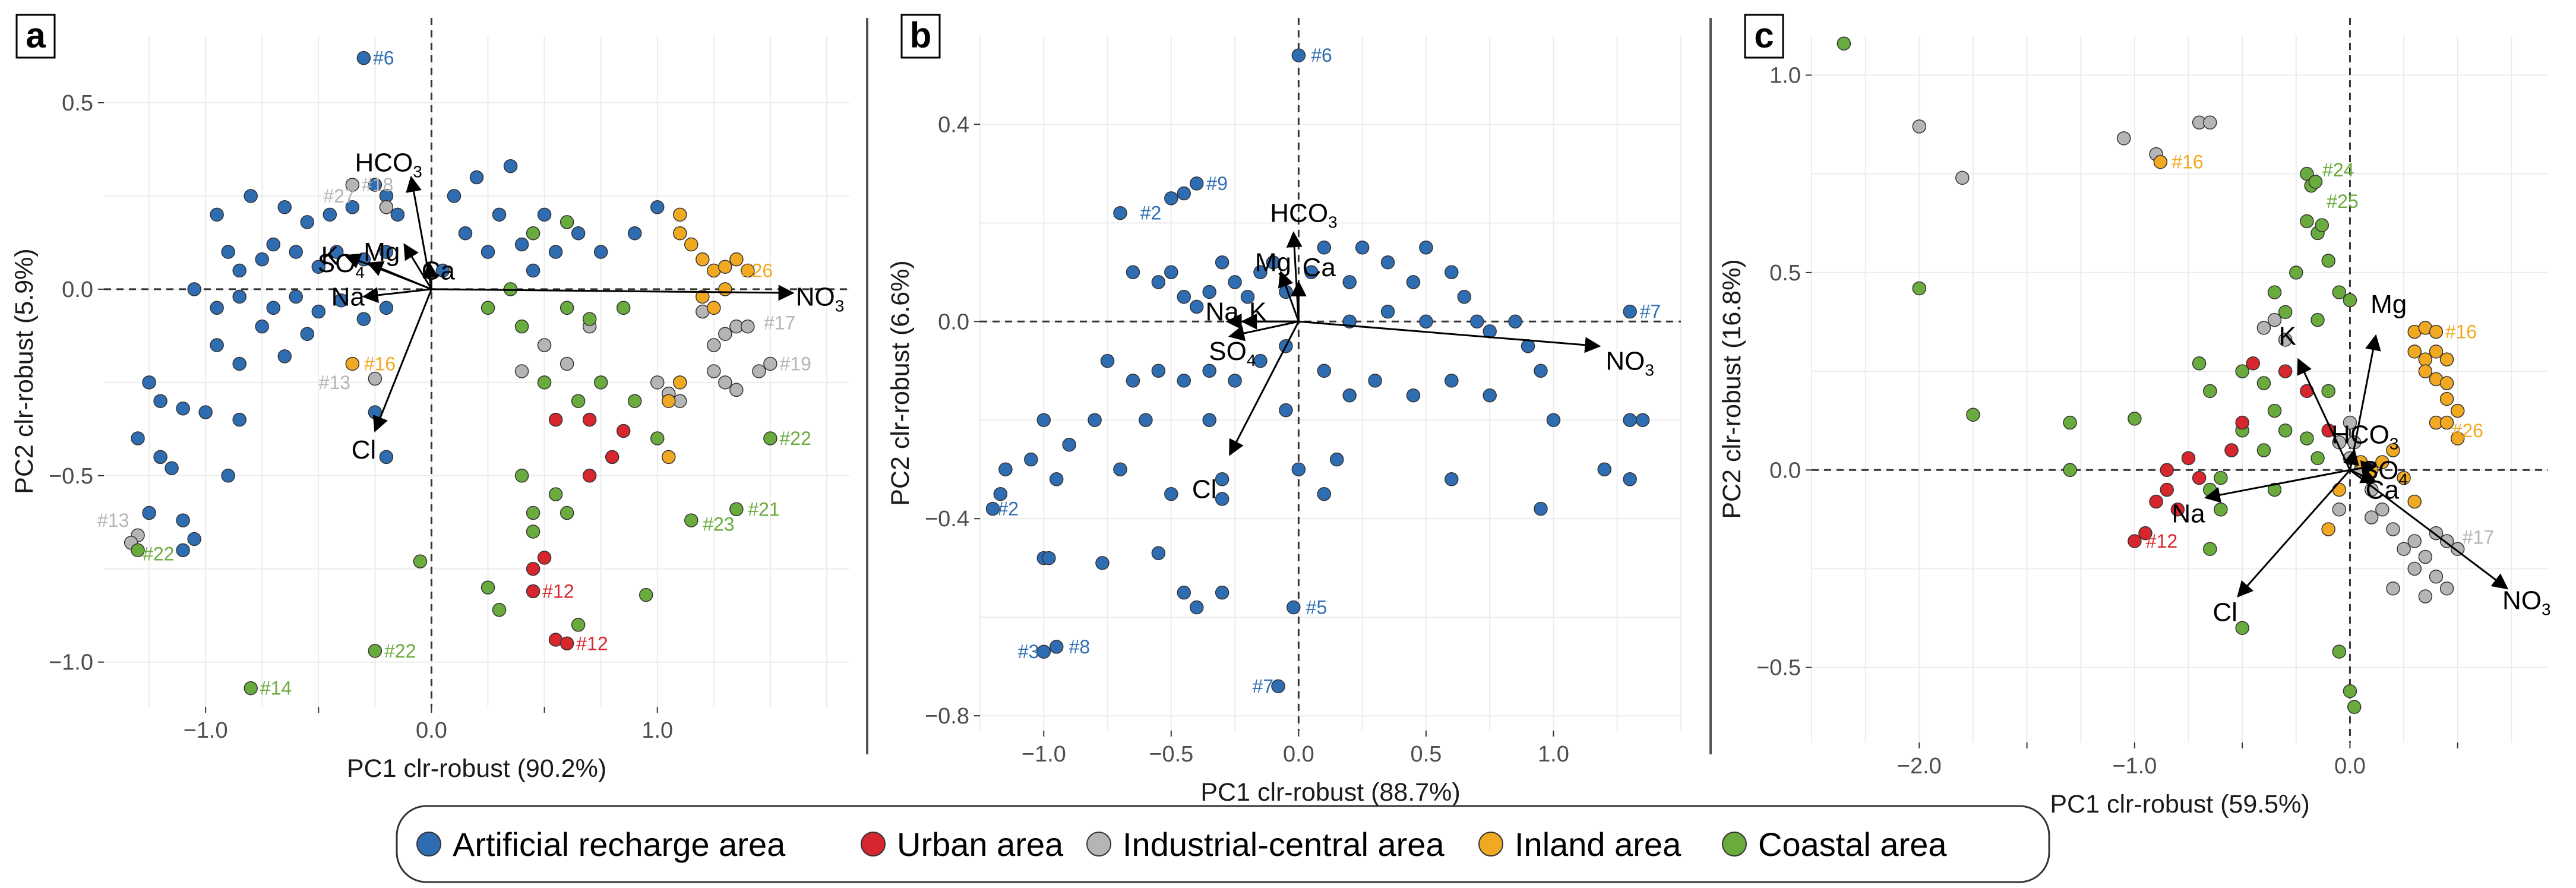  I want to click on legend-label-inland: Inland area, so click(1598, 844).